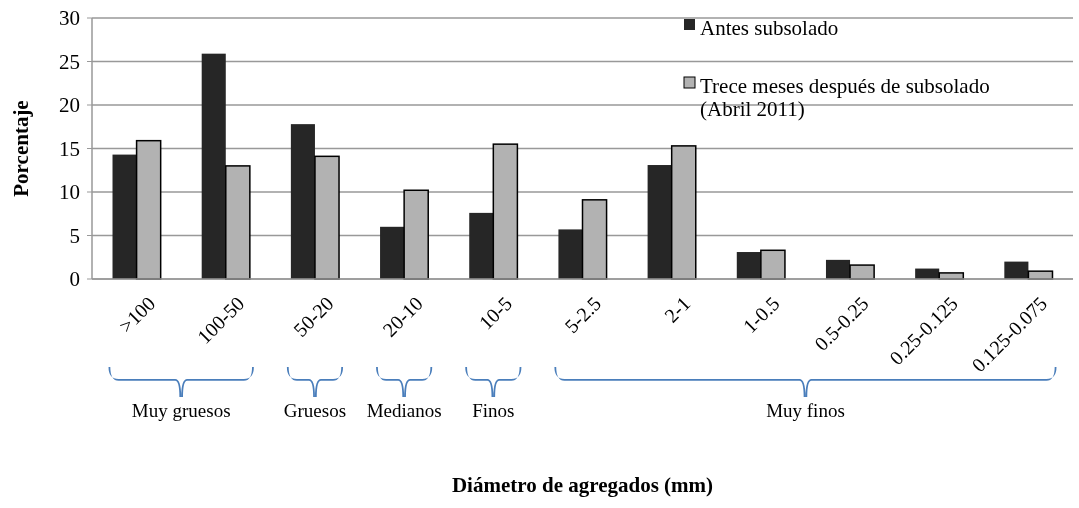 This screenshot has height=508, width=1079. Describe the element at coordinates (69, 148) in the screenshot. I see `y-tick-label: 15` at that location.